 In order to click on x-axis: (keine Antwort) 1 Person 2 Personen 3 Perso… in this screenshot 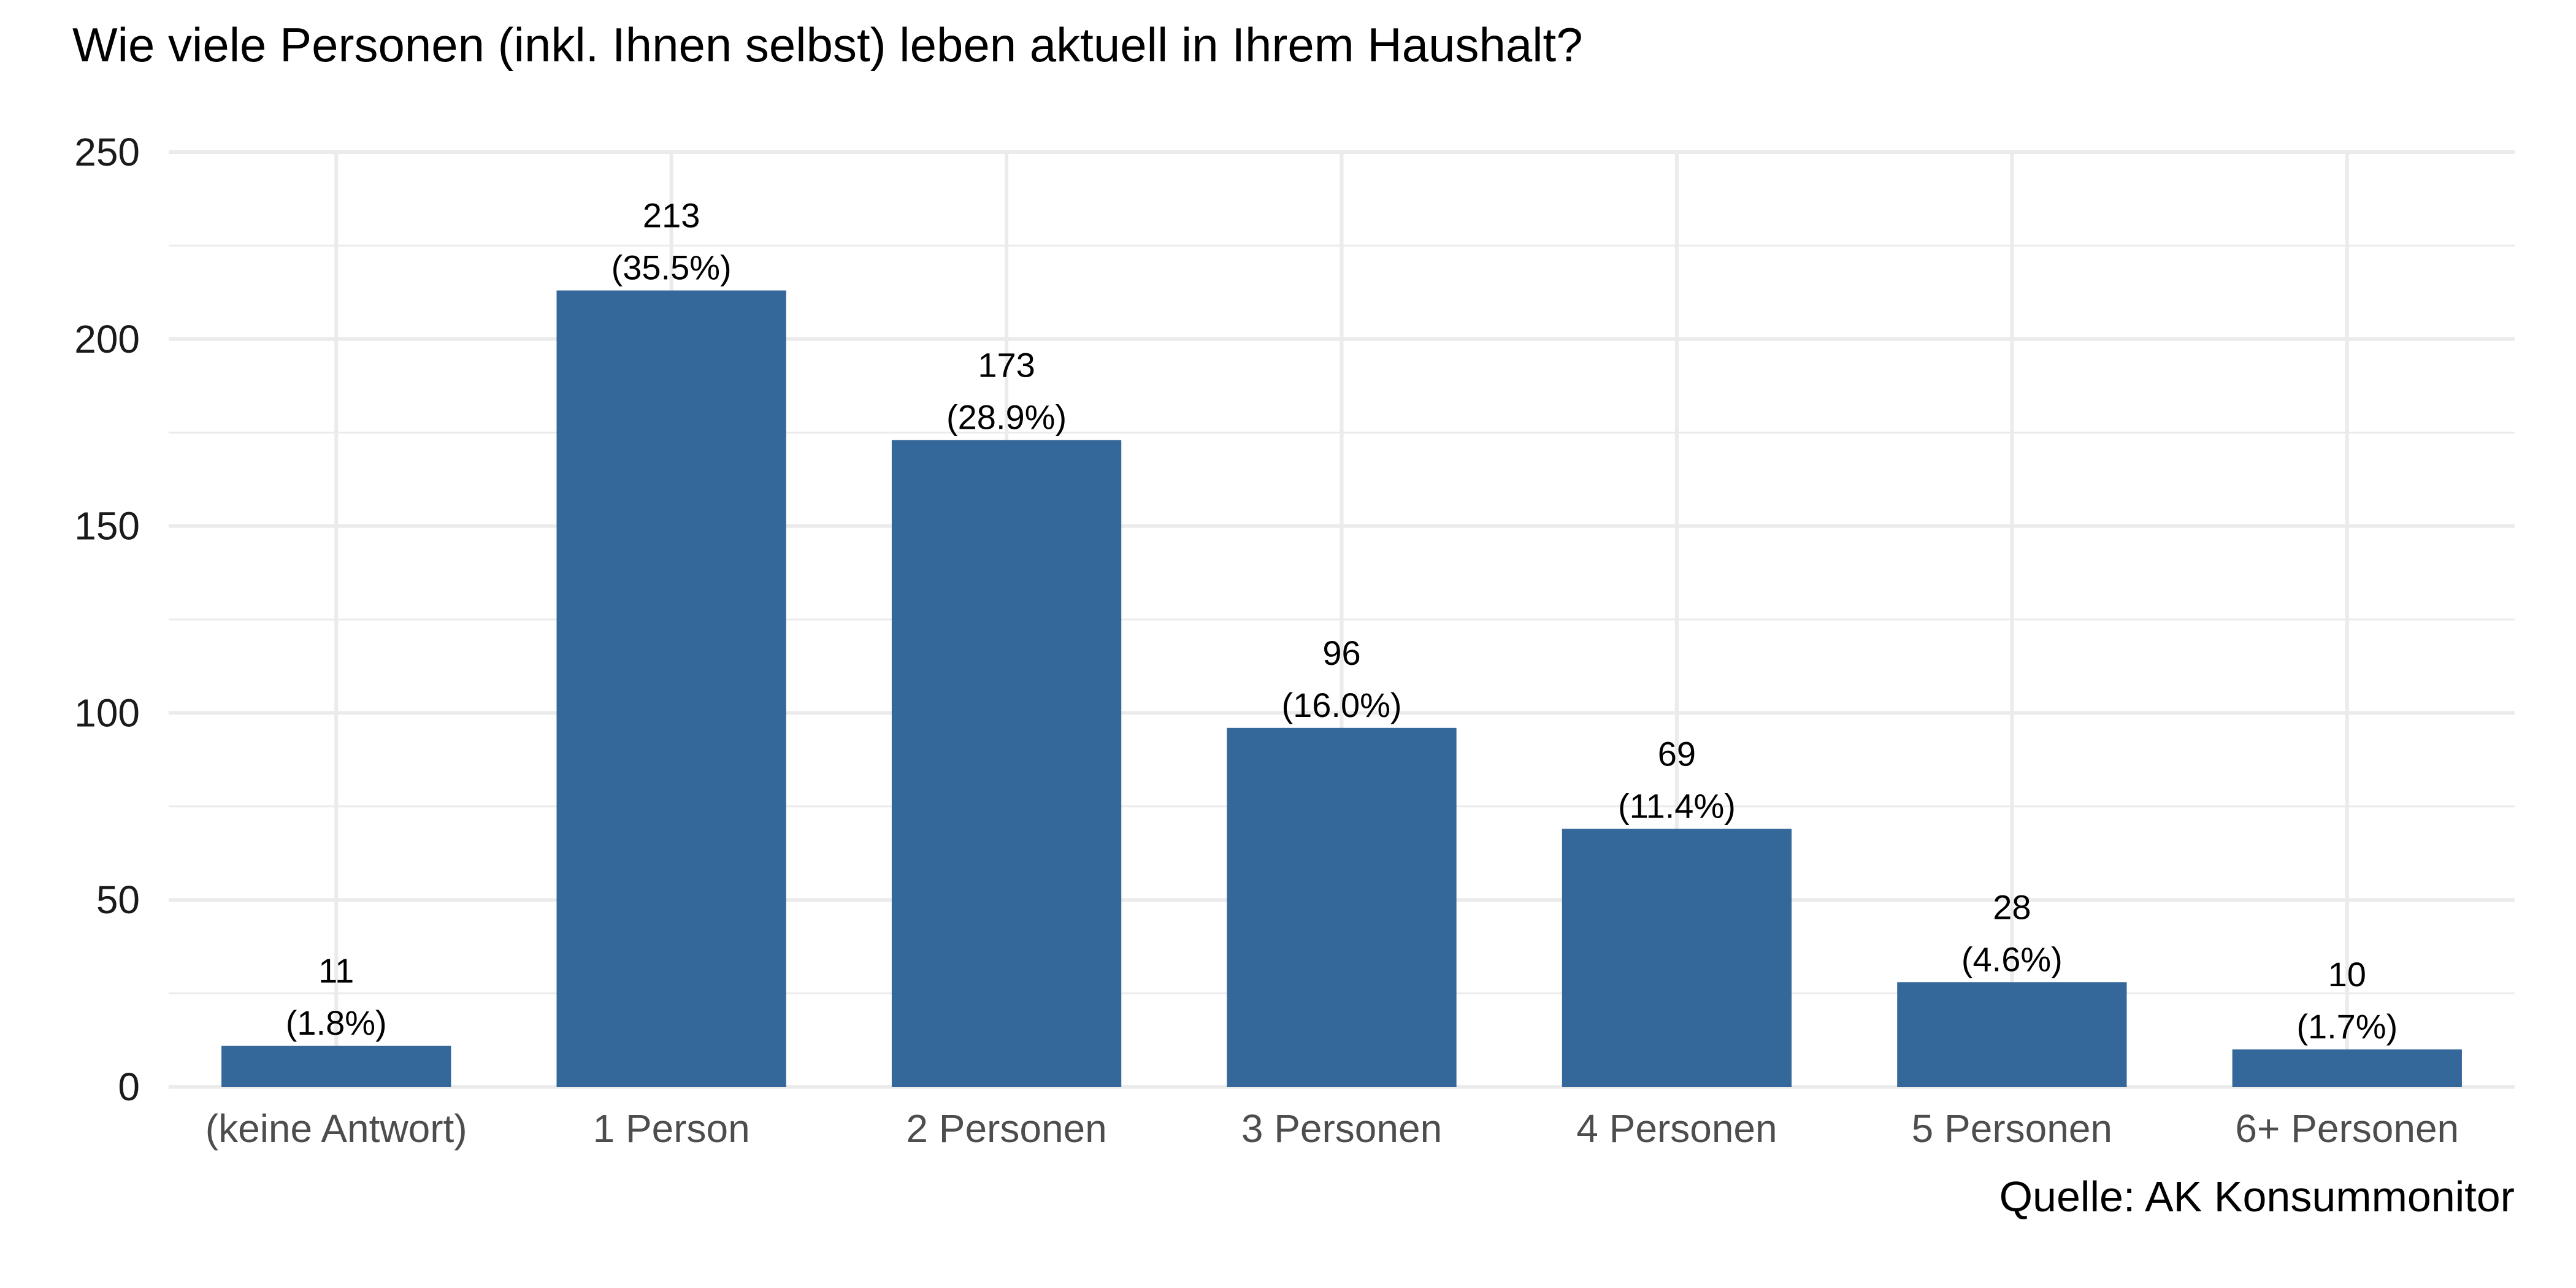, I will do `click(1332, 1128)`.